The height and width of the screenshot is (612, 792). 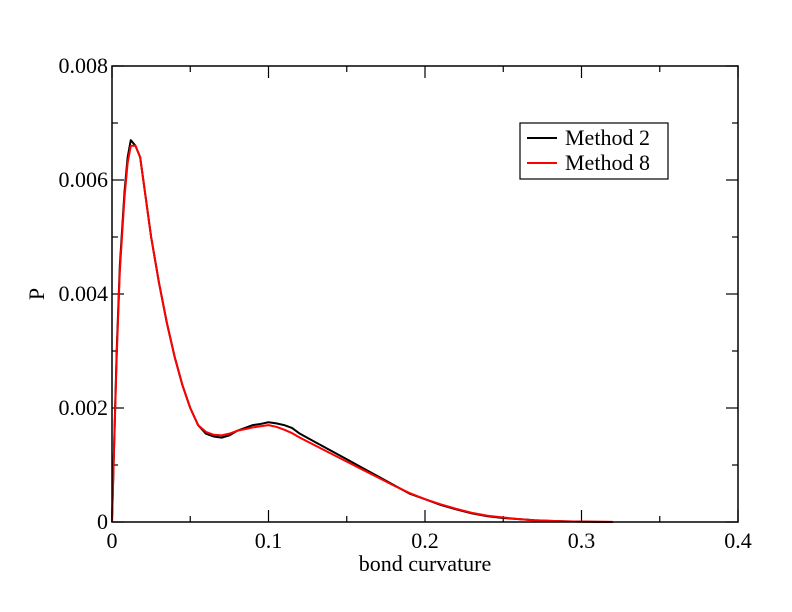 What do you see at coordinates (102, 521) in the screenshot?
I see `y-tick-label: 0` at bounding box center [102, 521].